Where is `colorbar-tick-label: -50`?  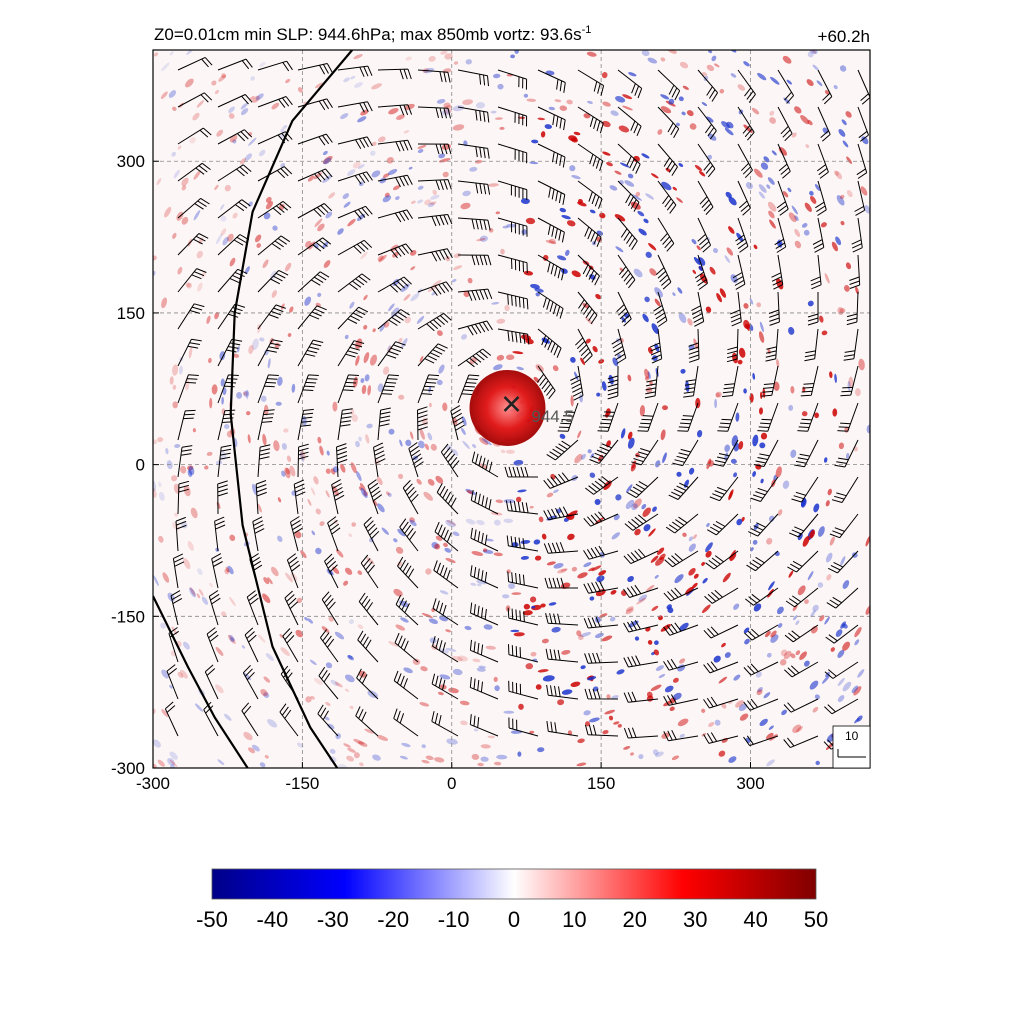
colorbar-tick-label: -50 is located at coordinates (212, 919).